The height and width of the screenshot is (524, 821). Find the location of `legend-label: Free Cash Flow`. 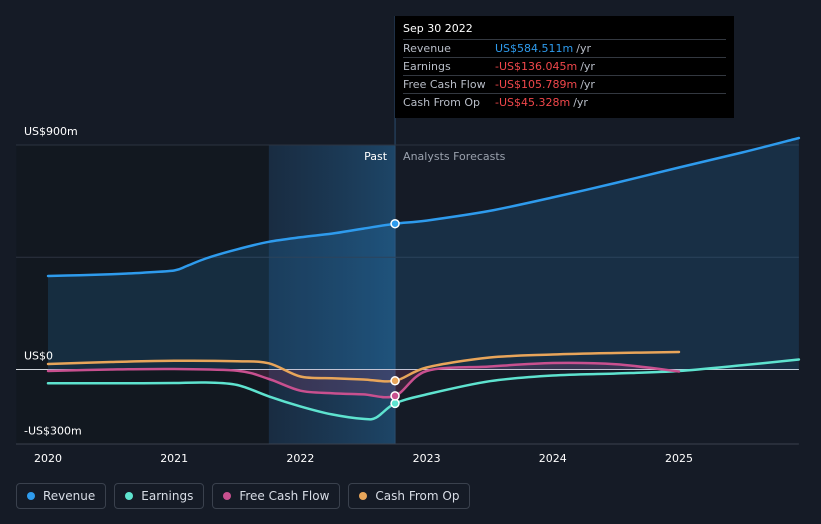

legend-label: Free Cash Flow is located at coordinates (284, 496).